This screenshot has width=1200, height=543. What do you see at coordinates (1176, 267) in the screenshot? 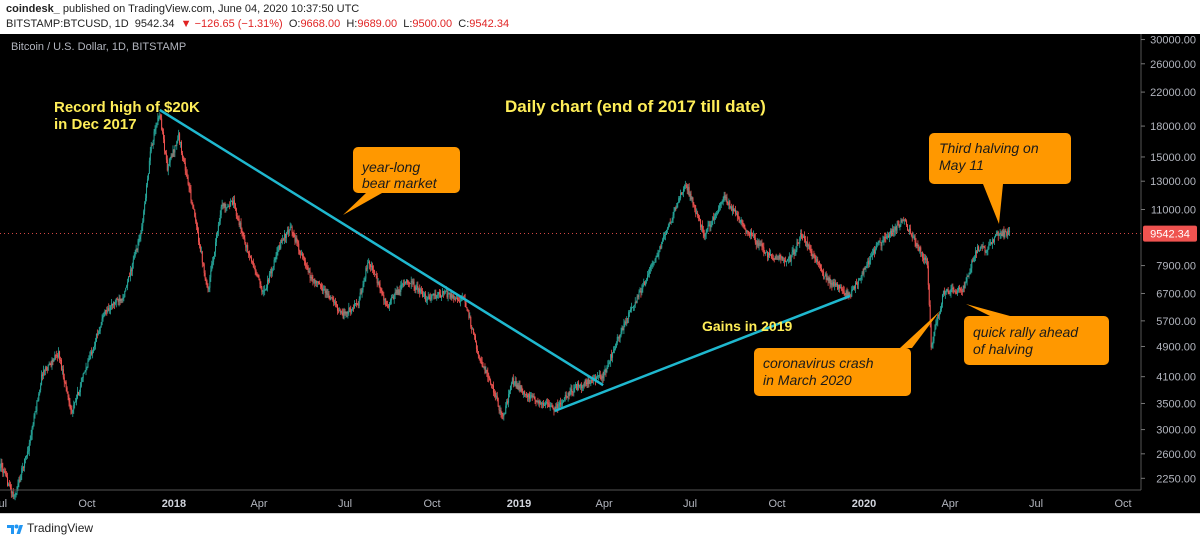
I see `y-tick-label: 7900.00` at bounding box center [1176, 267].